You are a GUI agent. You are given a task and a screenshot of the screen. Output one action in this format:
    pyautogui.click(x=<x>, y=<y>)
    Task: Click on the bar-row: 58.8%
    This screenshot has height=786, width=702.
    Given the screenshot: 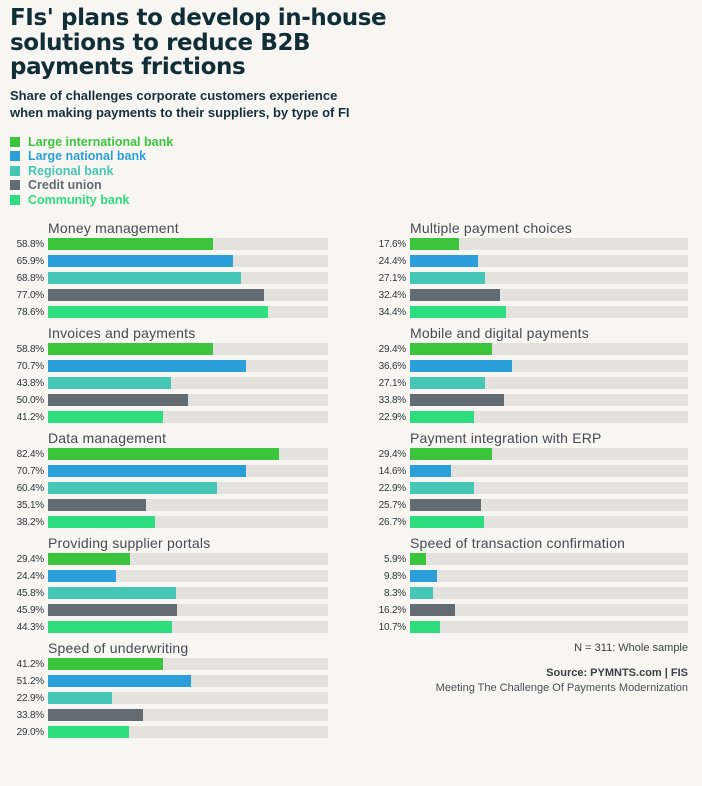 What is the action you would take?
    pyautogui.click(x=169, y=349)
    